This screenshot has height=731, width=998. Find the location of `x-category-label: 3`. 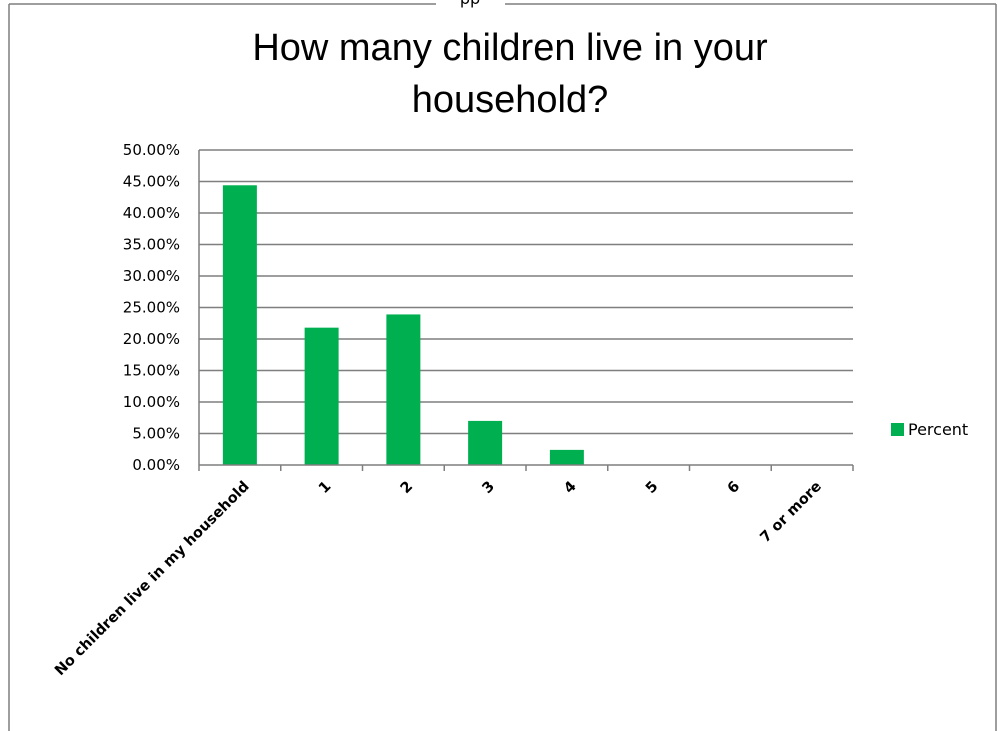

x-category-label: 3 is located at coordinates (489, 488).